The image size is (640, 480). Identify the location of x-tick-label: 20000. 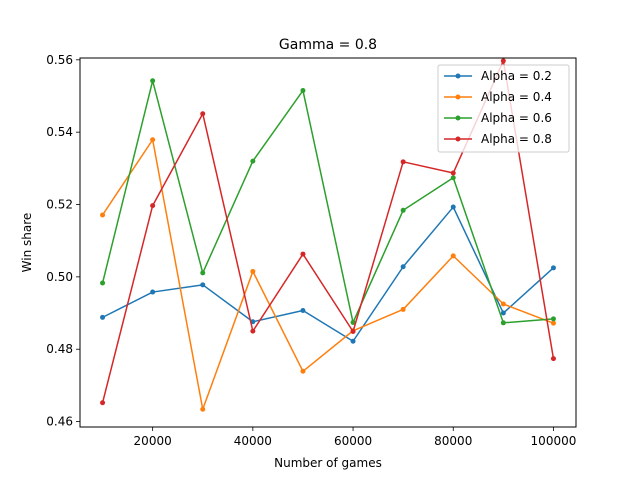
(153, 441).